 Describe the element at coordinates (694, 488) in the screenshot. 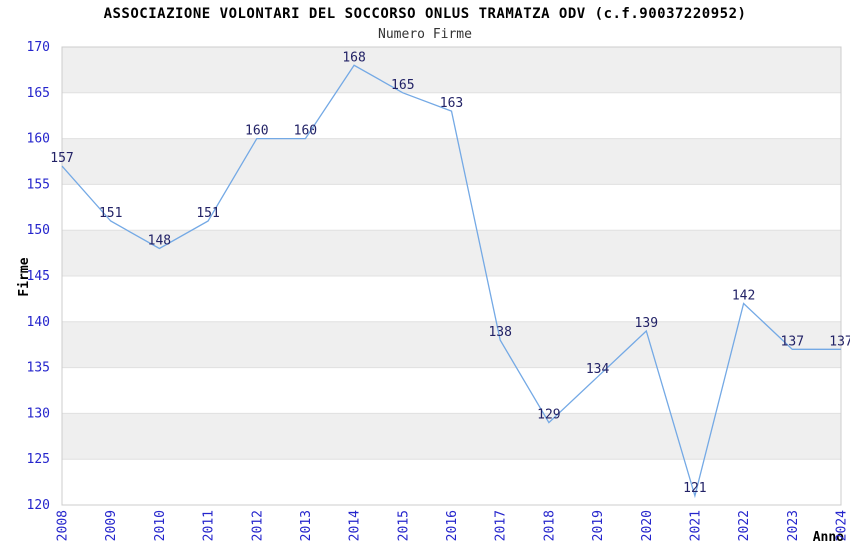

I see `data-point-label: 121` at that location.